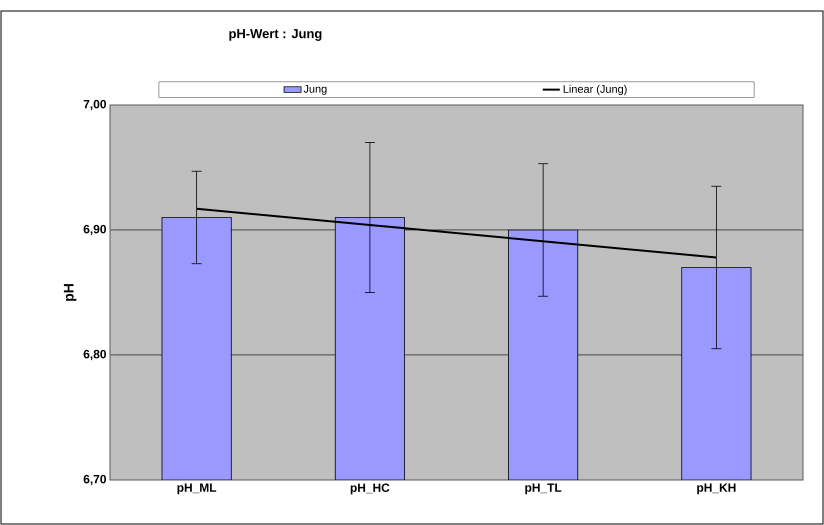  What do you see at coordinates (95, 355) in the screenshot?
I see `y-tick-label: 6,80` at bounding box center [95, 355].